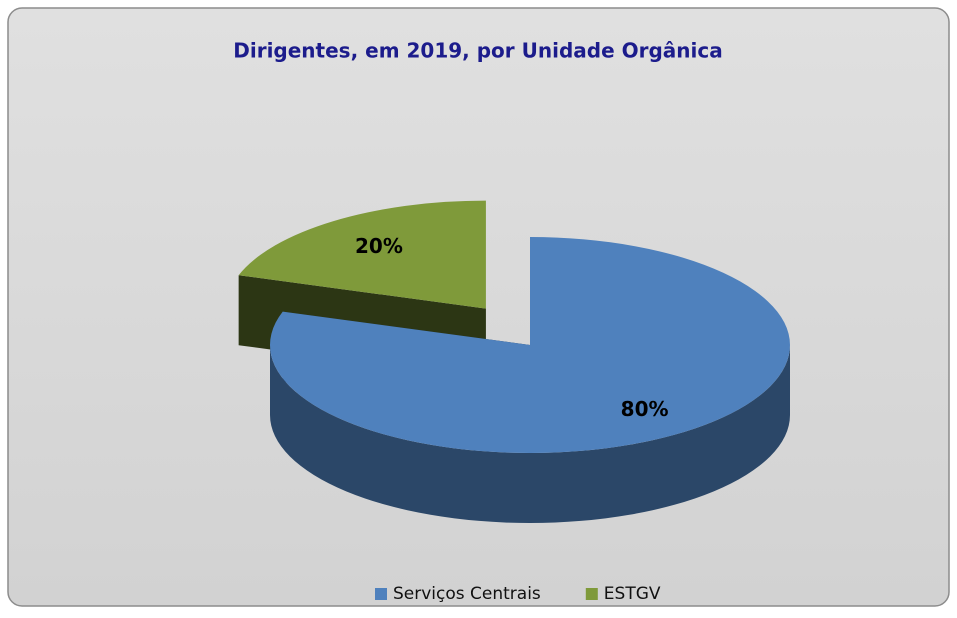 The height and width of the screenshot is (618, 957). I want to click on legend: Serviços Centrais ESTGV, so click(518, 594).